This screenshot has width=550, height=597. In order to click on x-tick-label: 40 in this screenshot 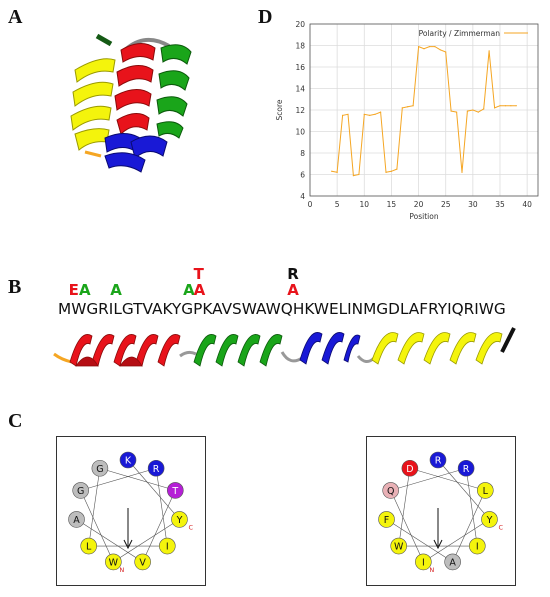, I will do `click(527, 204)`.